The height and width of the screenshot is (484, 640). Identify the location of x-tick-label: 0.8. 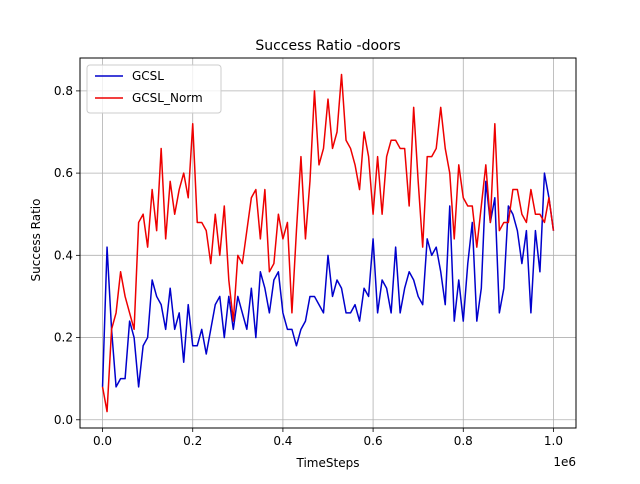
(463, 441).